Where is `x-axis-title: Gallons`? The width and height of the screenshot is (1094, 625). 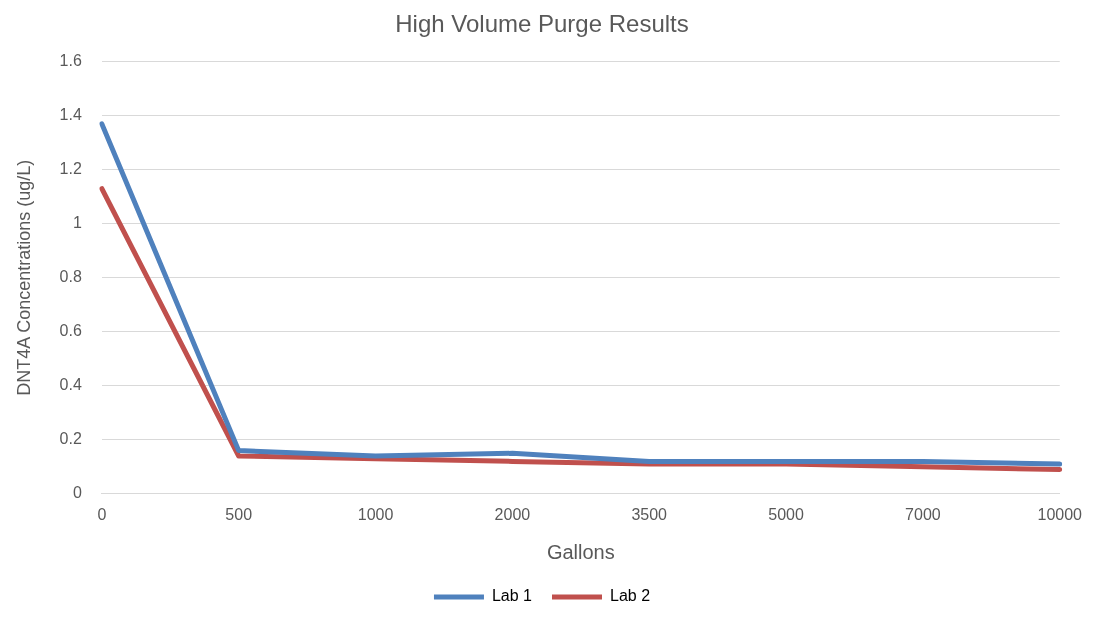 x-axis-title: Gallons is located at coordinates (580, 551).